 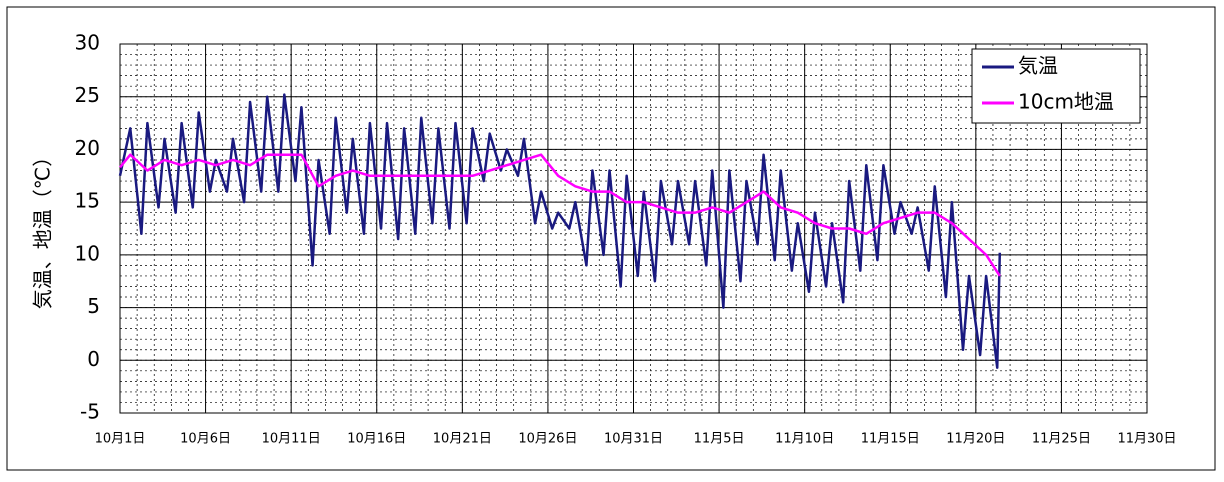 I want to click on x-tick-label: 11月10日, so click(x=804, y=439).